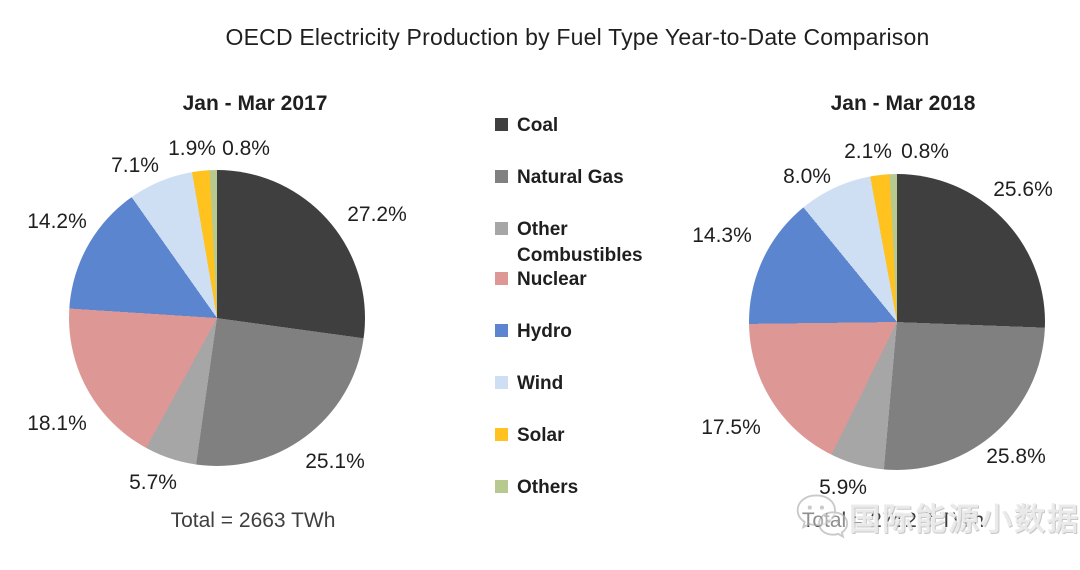 The width and height of the screenshot is (1080, 570). I want to click on legend-item-natural-gas: Natural Gas, so click(559, 178).